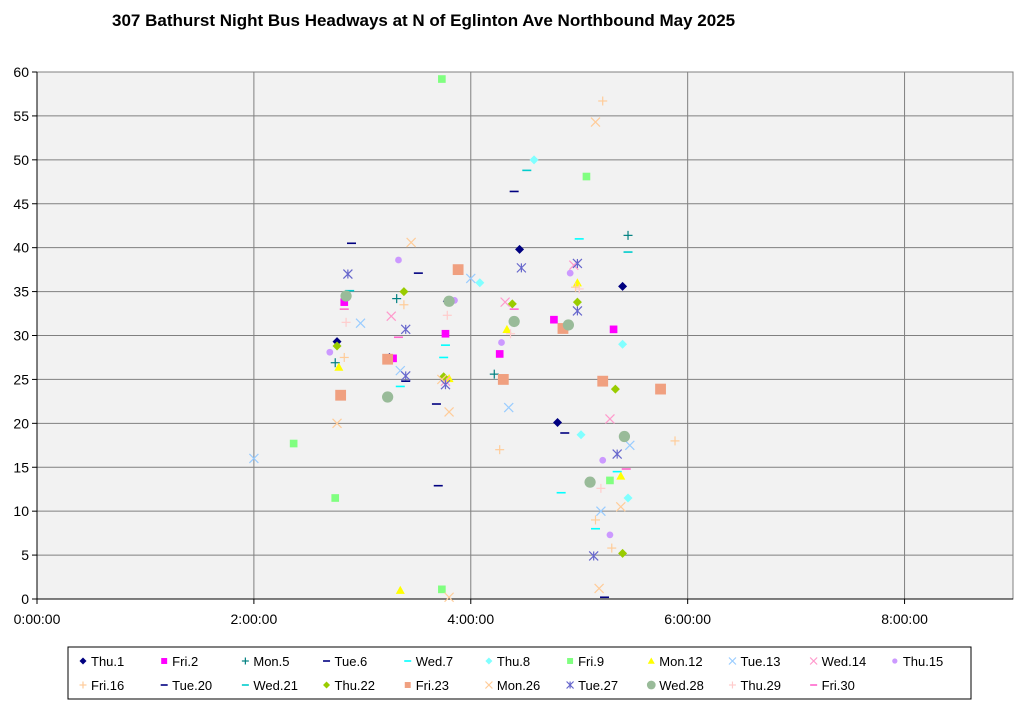 This screenshot has width=1024, height=702. Describe the element at coordinates (687, 619) in the screenshot. I see `x-tick-label: 6:00:00` at that location.